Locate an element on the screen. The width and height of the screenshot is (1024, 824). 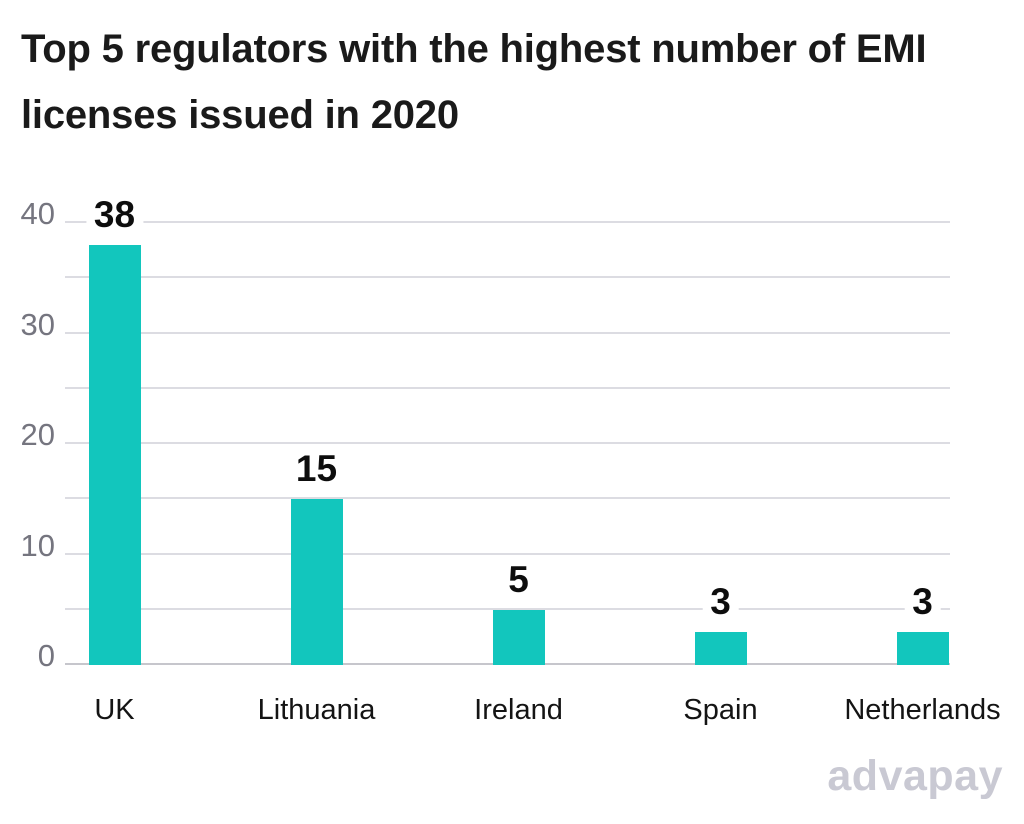
x-tick-label-ireland: Ireland is located at coordinates (518, 710).